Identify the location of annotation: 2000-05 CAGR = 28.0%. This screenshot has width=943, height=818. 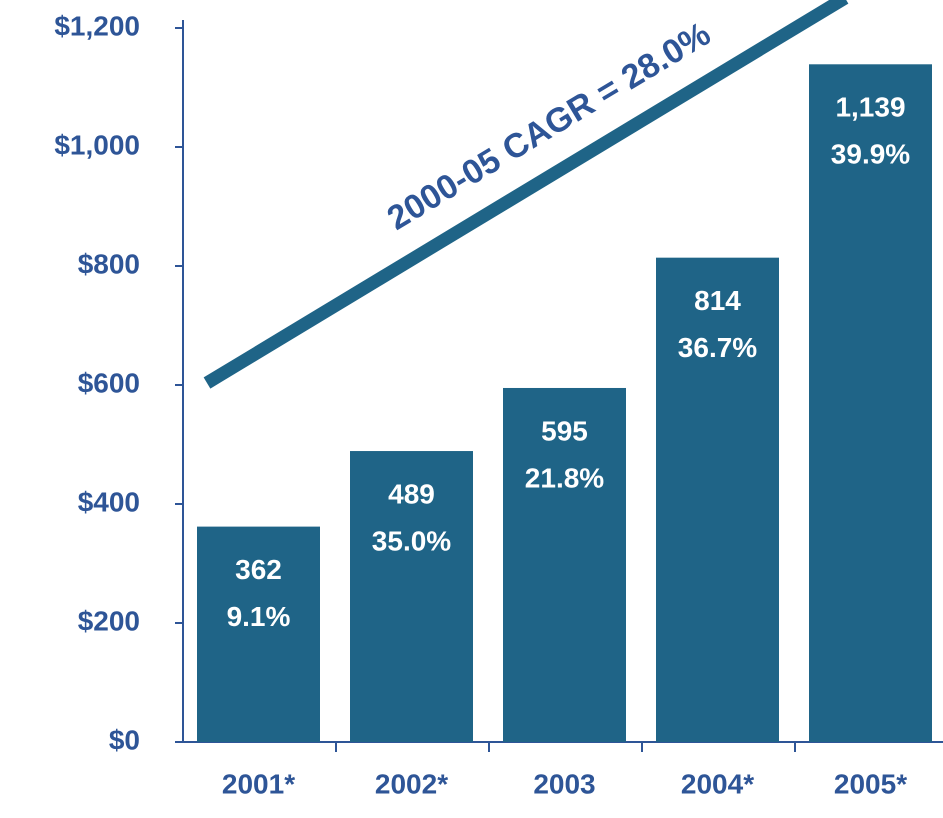
(549, 126).